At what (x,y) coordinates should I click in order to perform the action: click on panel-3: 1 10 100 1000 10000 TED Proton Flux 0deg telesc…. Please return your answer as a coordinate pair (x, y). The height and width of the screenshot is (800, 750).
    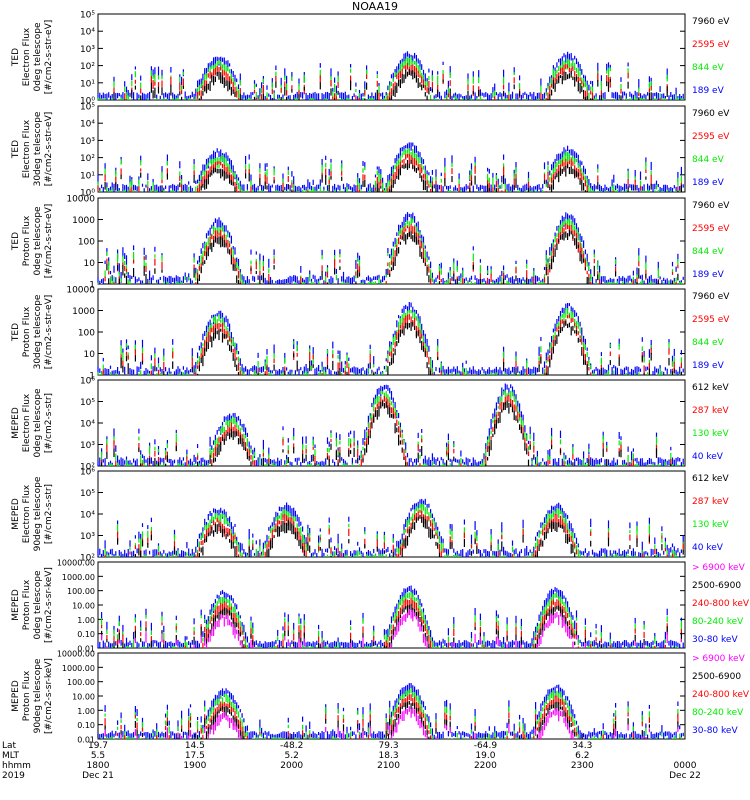
    Looking at the image, I should click on (370, 243).